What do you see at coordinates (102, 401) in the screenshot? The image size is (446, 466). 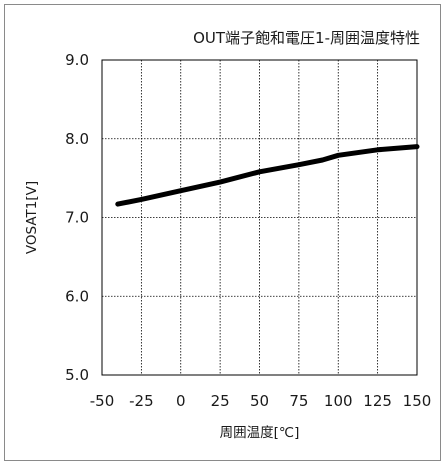 I see `x-tick-label: -50` at bounding box center [102, 401].